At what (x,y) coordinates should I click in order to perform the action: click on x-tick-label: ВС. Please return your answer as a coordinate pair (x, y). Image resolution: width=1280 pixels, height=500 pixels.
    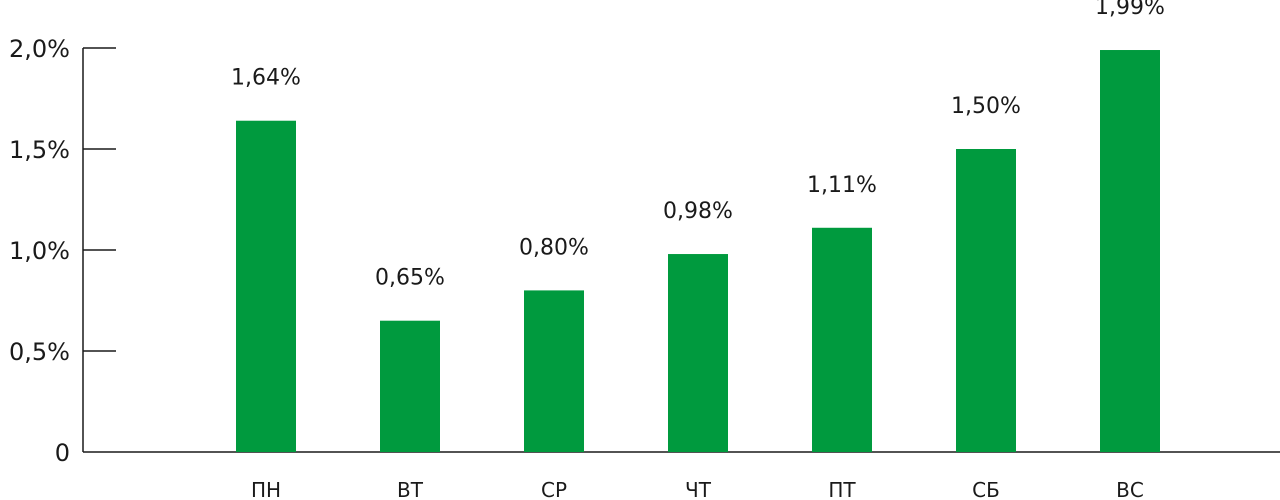
    Looking at the image, I should click on (1130, 489).